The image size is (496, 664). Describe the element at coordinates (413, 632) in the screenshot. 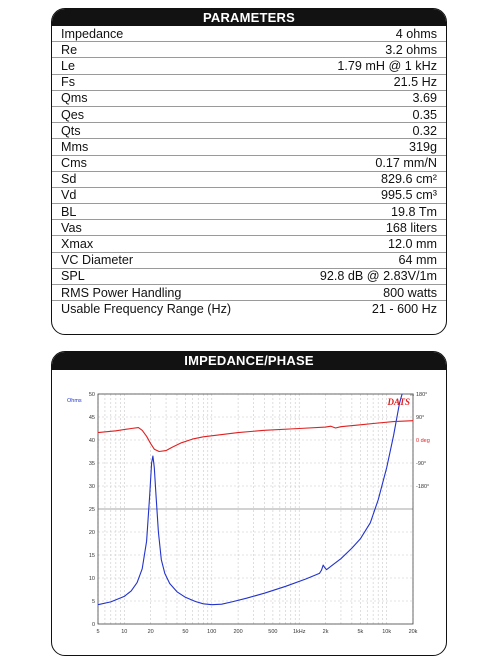

I see `x-tick-label: 20k` at that location.